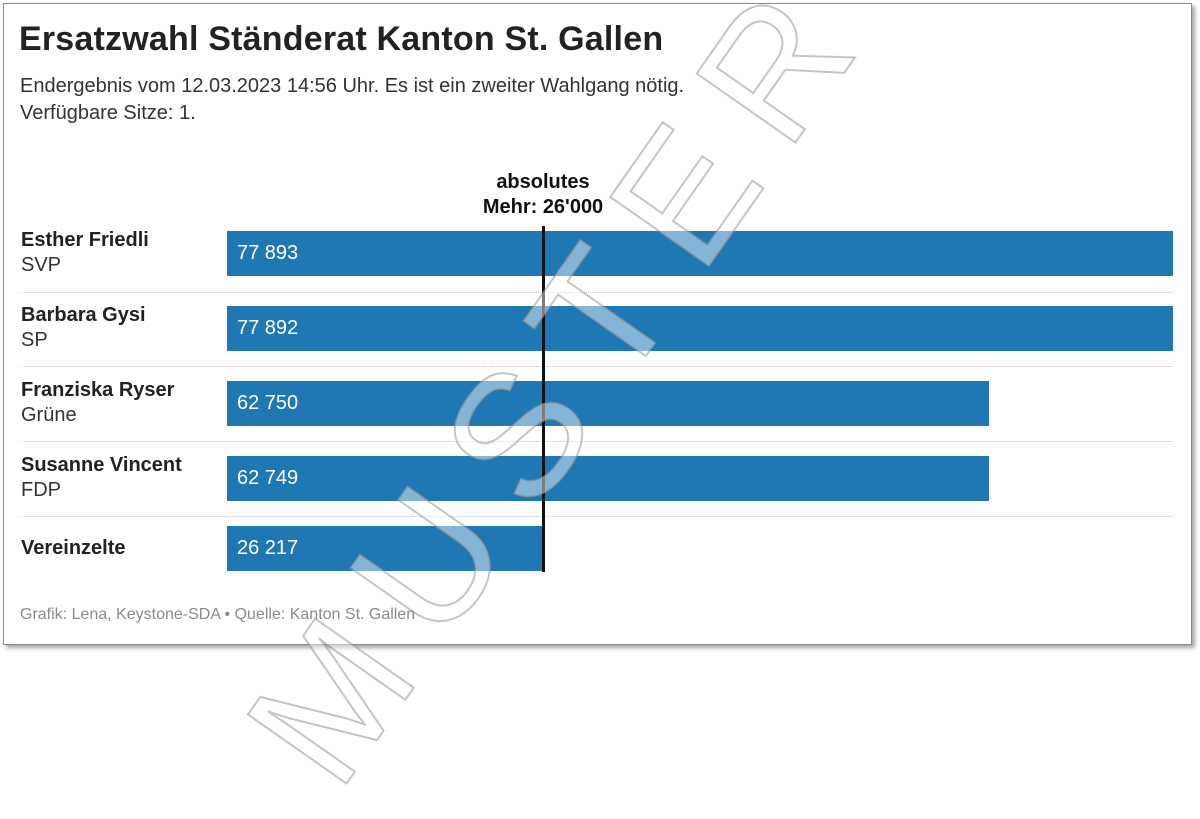  I want to click on subtitle-line-2: Verfügbare Sitze: 1., so click(108, 113).